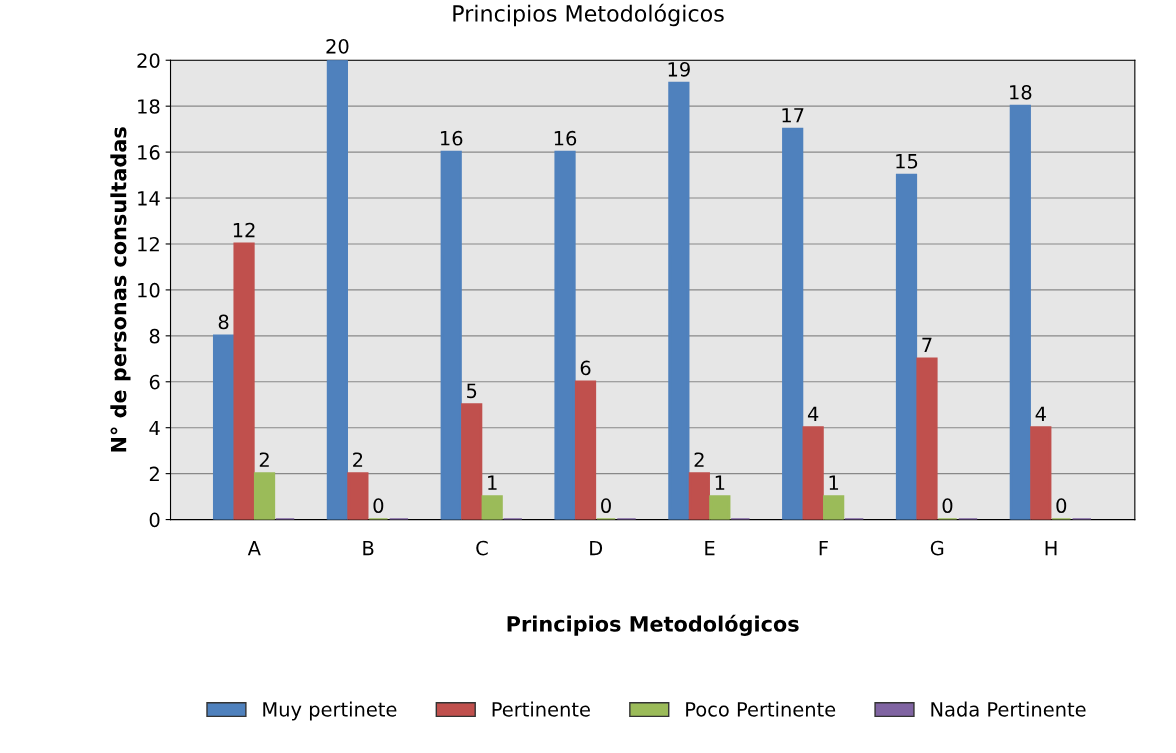 The image size is (1176, 753). What do you see at coordinates (120, 289) in the screenshot?
I see `y-axis-title: N° de personas consultadas` at bounding box center [120, 289].